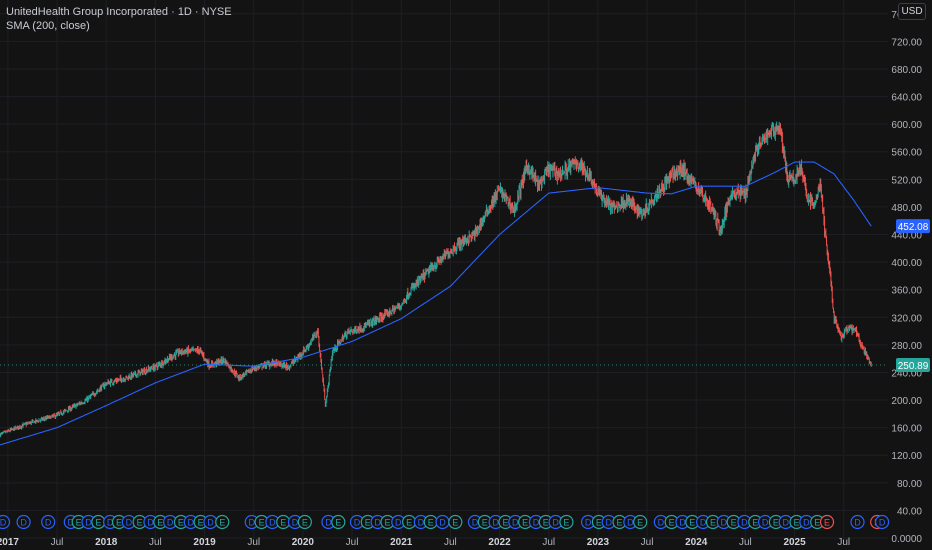  What do you see at coordinates (906, 42) in the screenshot?
I see `y-tick-label: 720.00` at bounding box center [906, 42].